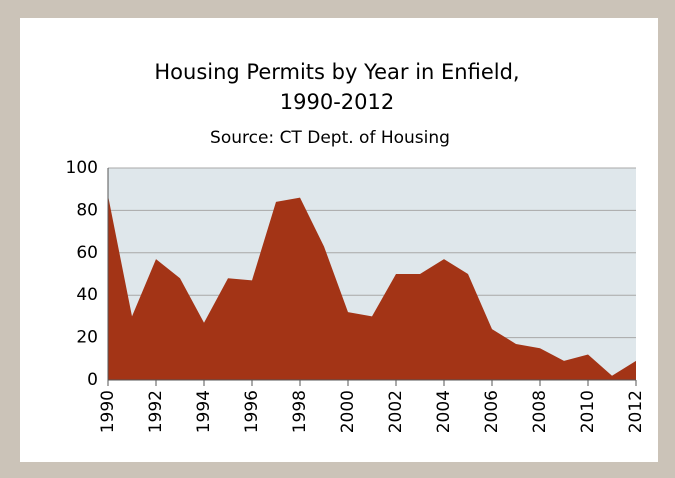 This screenshot has height=478, width=675. I want to click on y-tick-label: 40, so click(87, 295).